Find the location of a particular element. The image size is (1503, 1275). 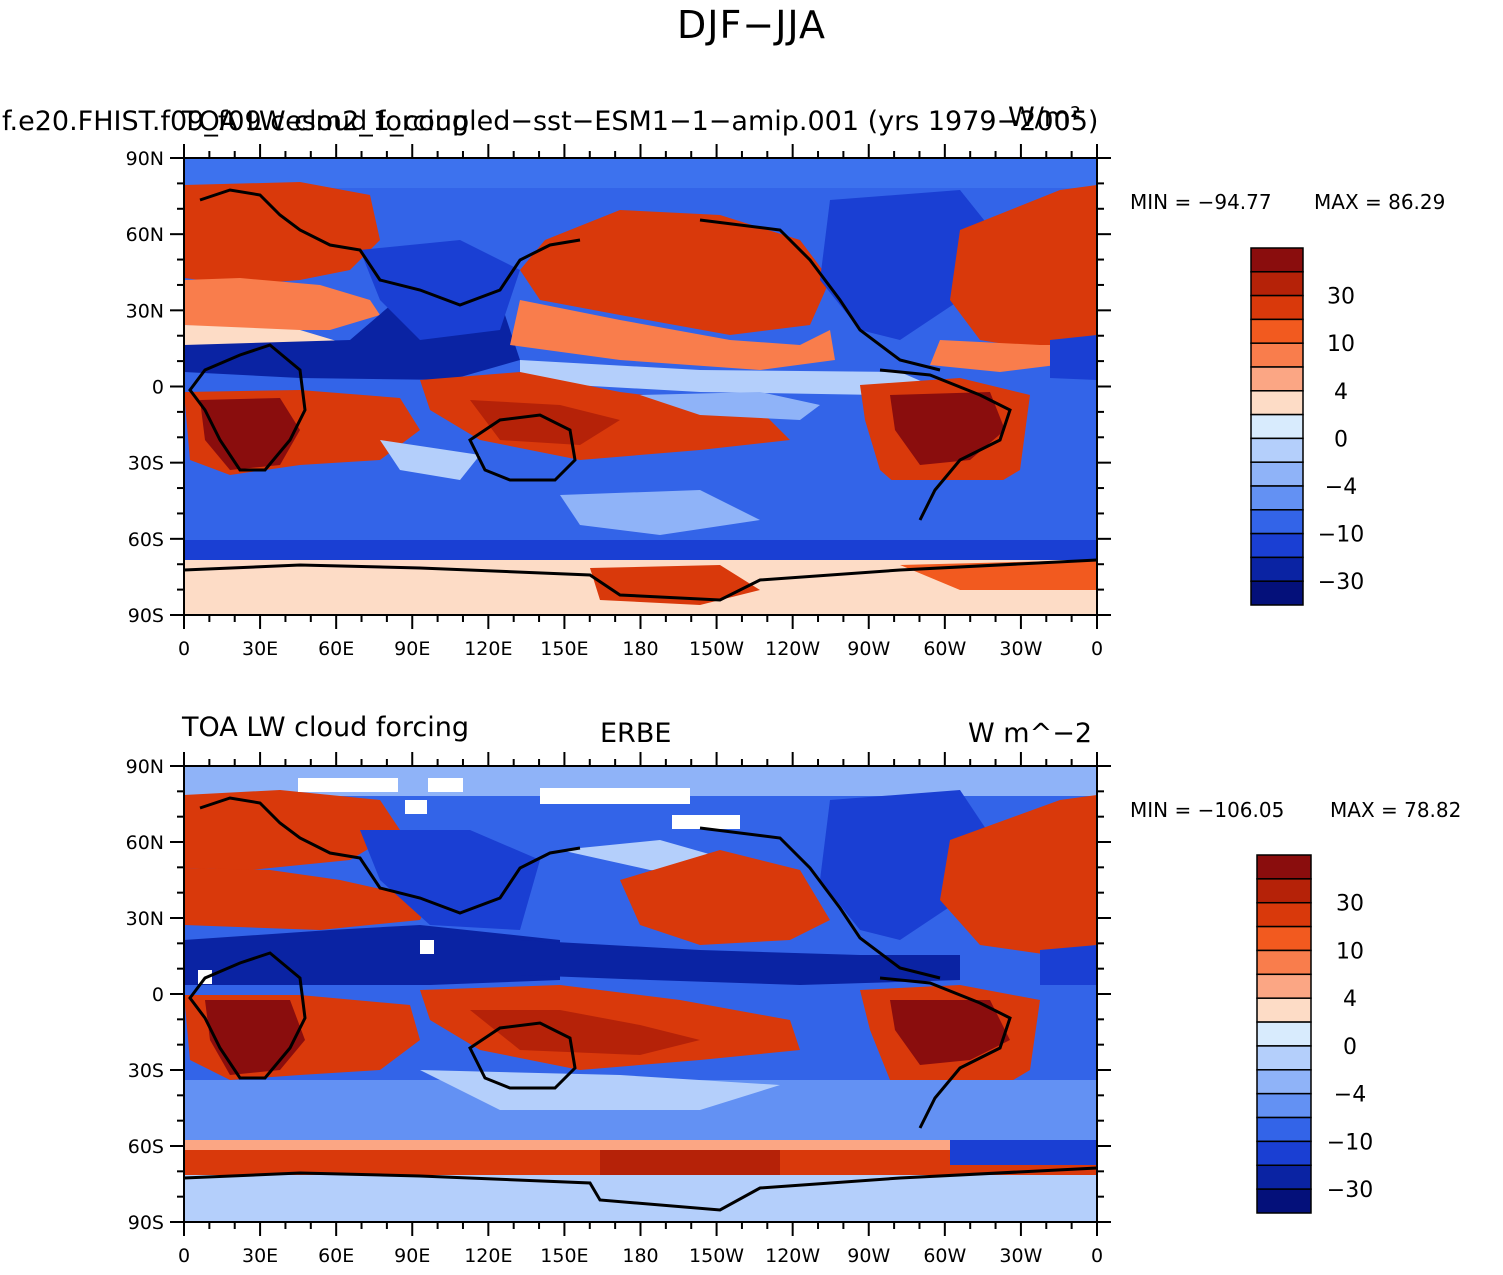

p1-coast-africa is located at coordinates (247, 407).